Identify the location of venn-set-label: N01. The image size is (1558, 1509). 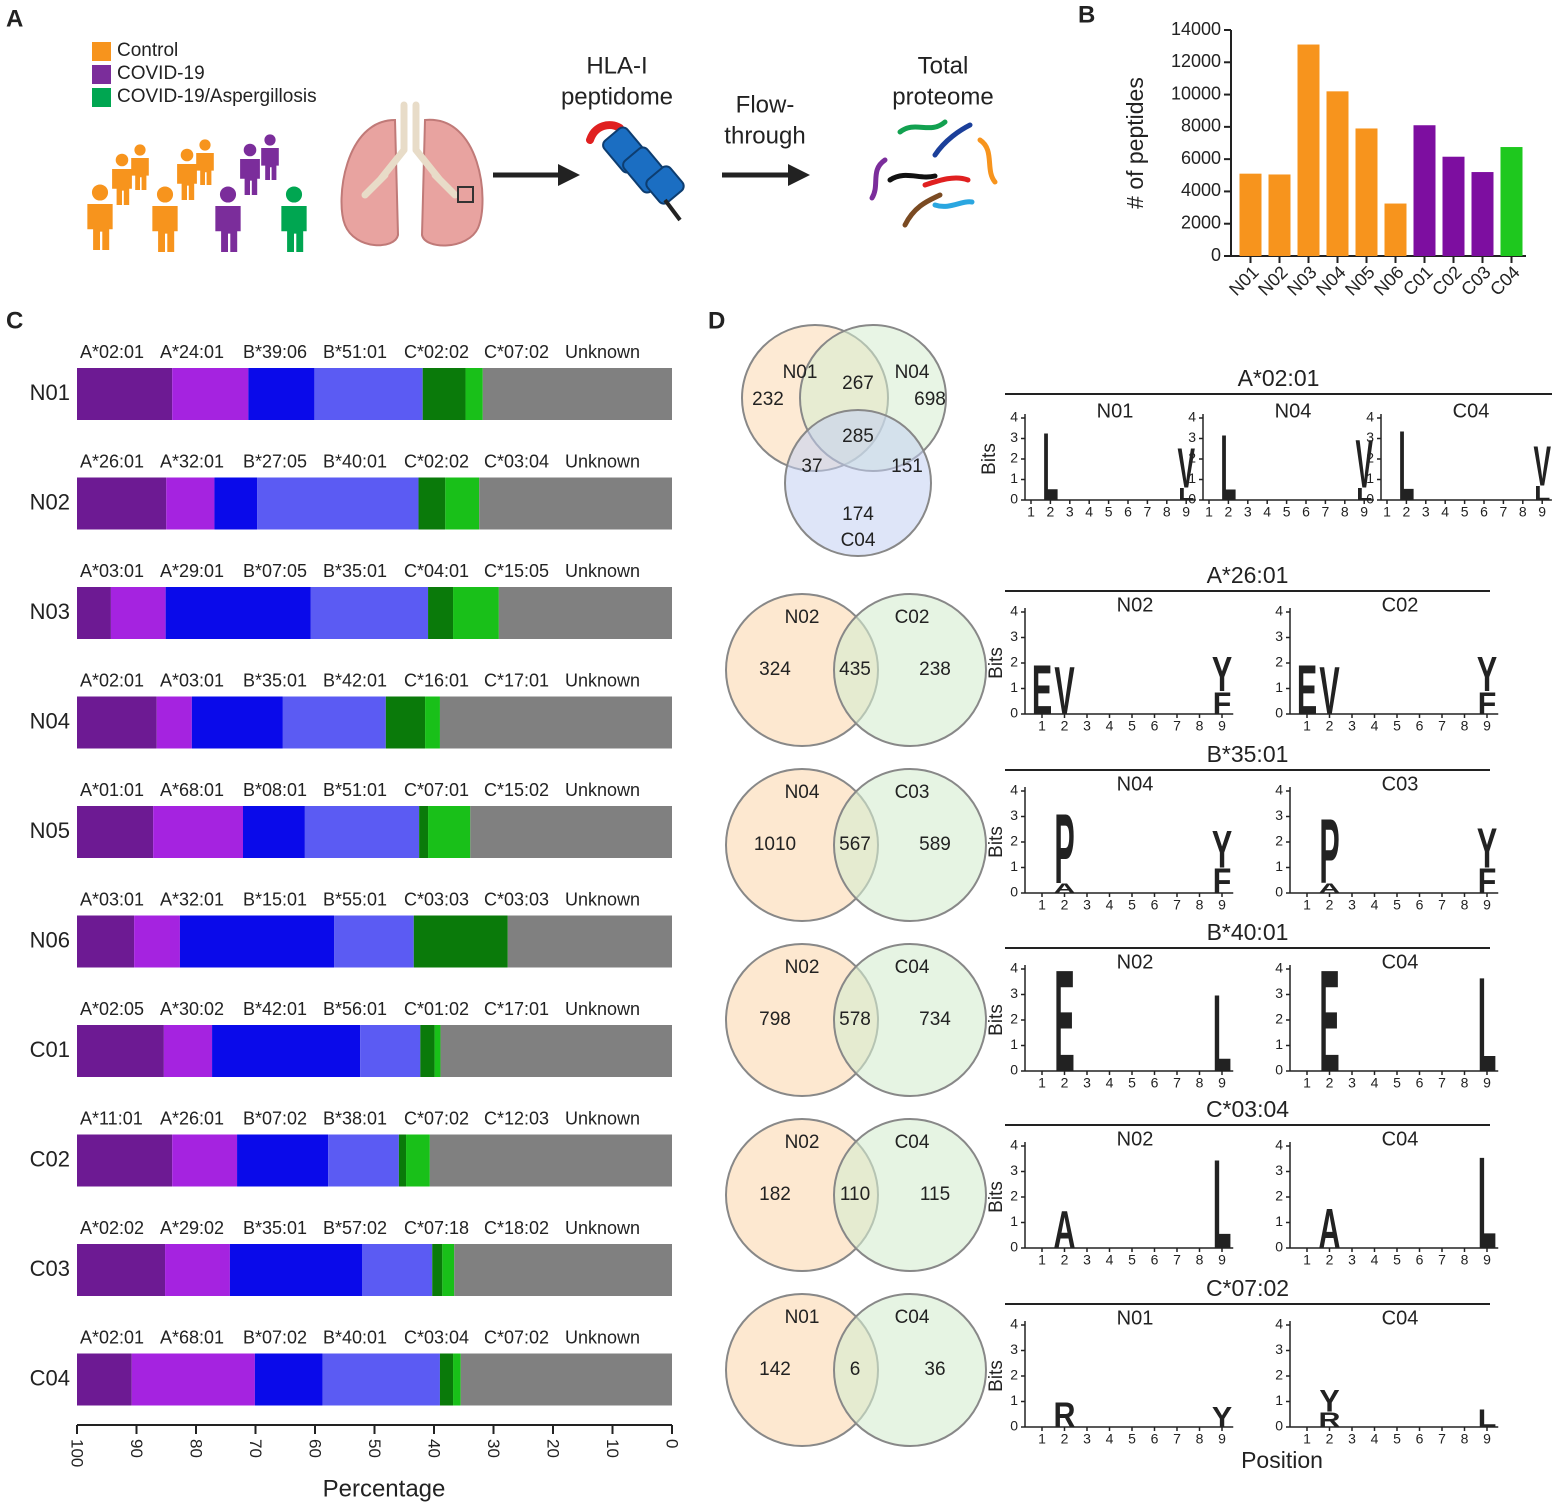
(802, 1317).